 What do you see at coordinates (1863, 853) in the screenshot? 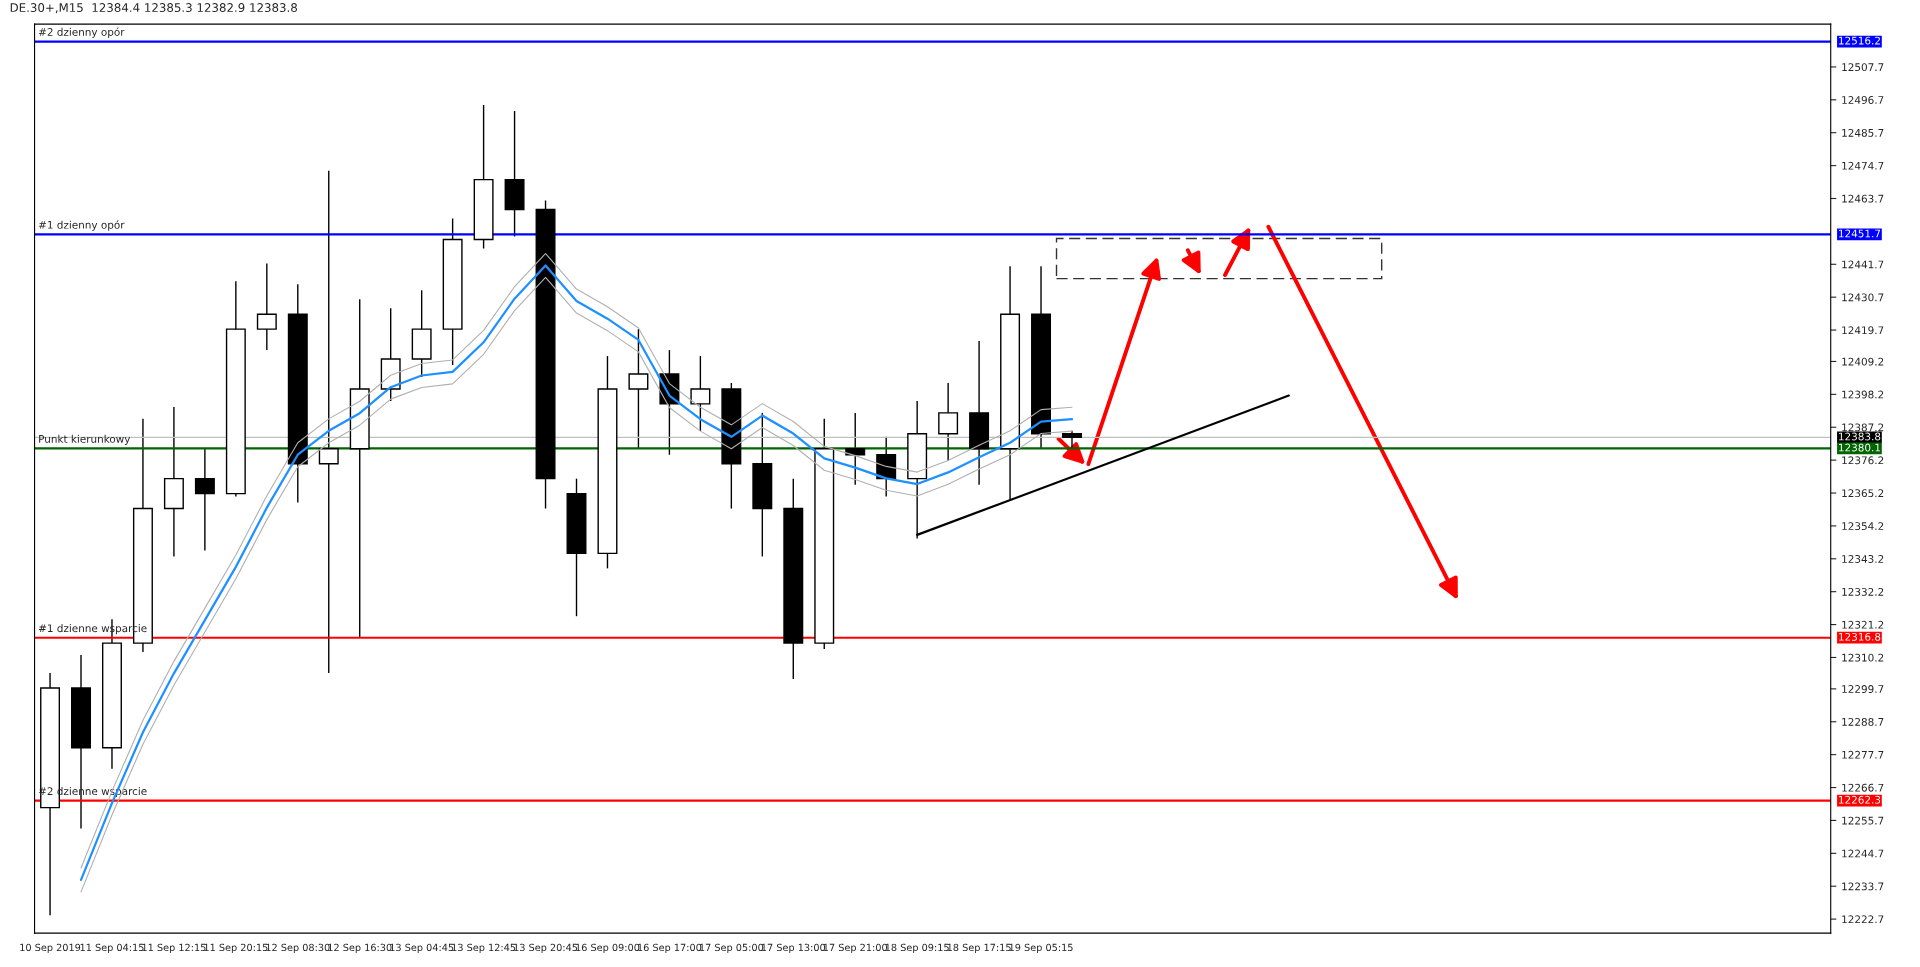
I see `y-tick-label: 12244.7` at bounding box center [1863, 853].